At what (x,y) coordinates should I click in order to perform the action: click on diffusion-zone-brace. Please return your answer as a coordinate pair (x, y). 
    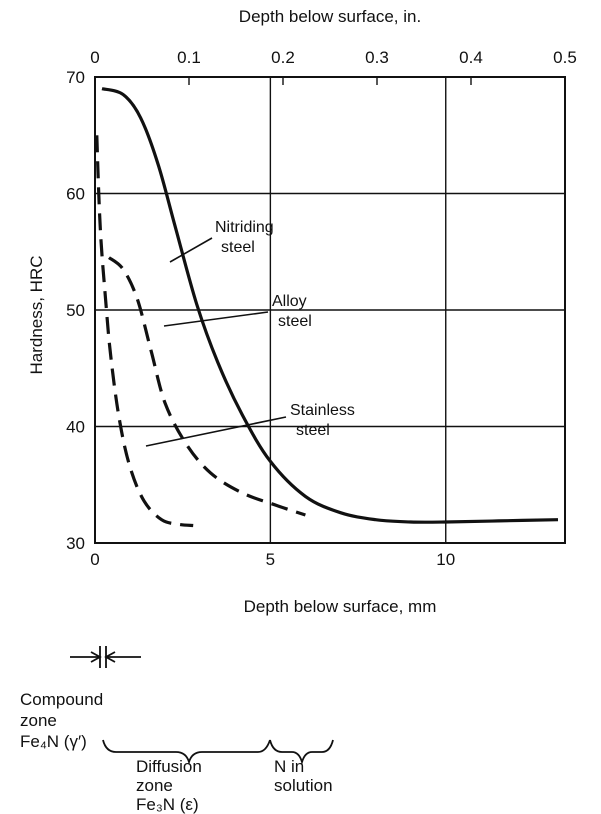
    Looking at the image, I should click on (186, 752).